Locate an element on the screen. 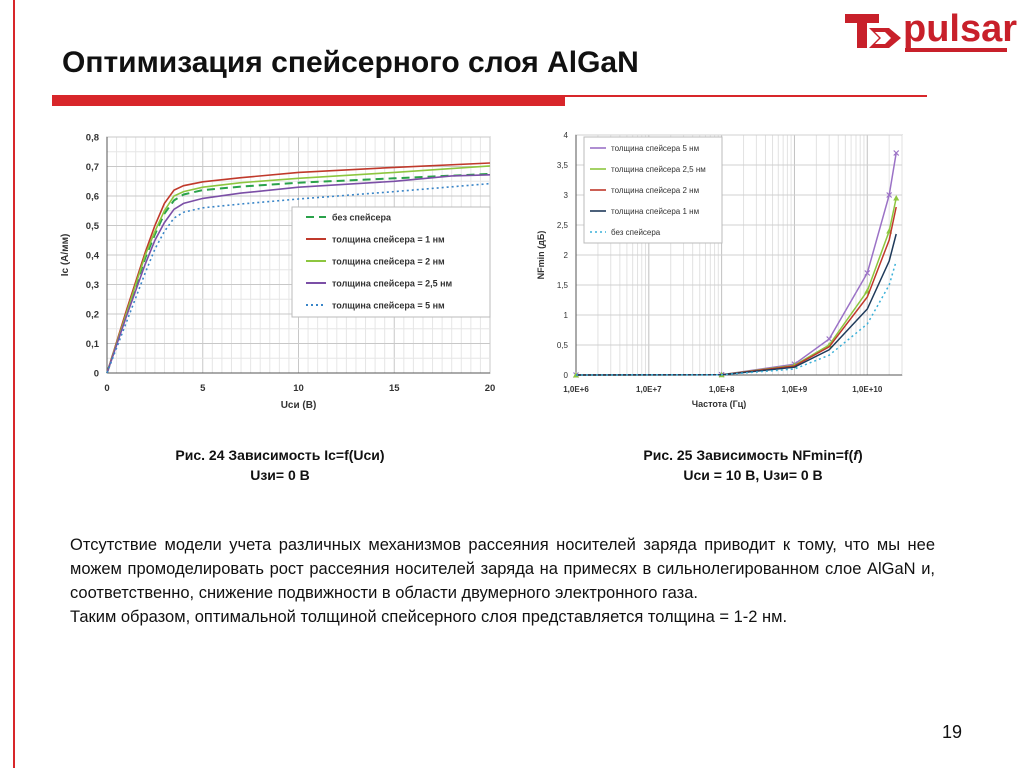 The height and width of the screenshot is (768, 1024). legend-box is located at coordinates (653, 190).